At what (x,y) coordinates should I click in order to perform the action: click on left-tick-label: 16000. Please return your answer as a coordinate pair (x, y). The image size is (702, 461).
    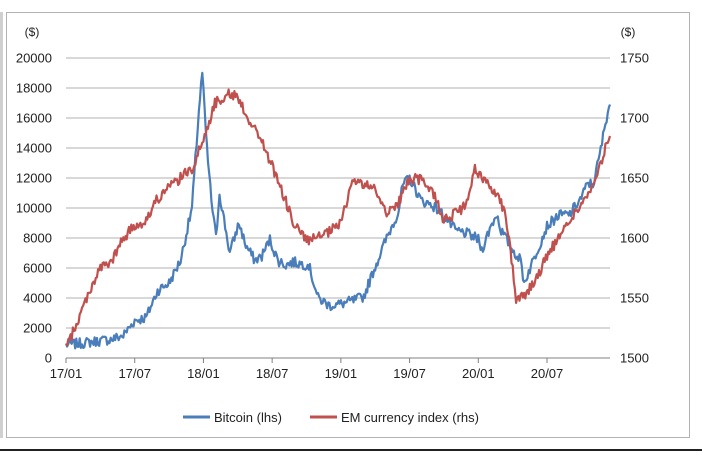
    Looking at the image, I should click on (34, 118).